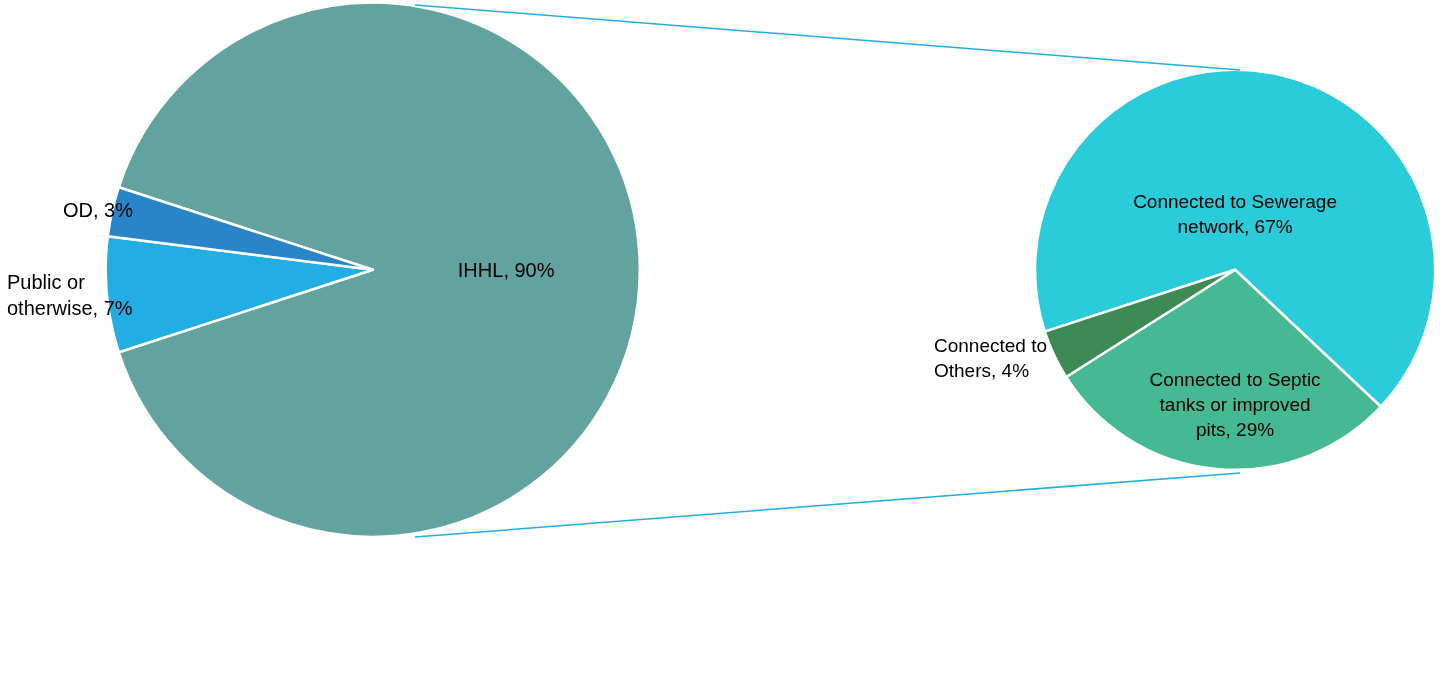 This screenshot has height=677, width=1440. I want to click on slice-label: Connected to Others, 4%, so click(991, 358).